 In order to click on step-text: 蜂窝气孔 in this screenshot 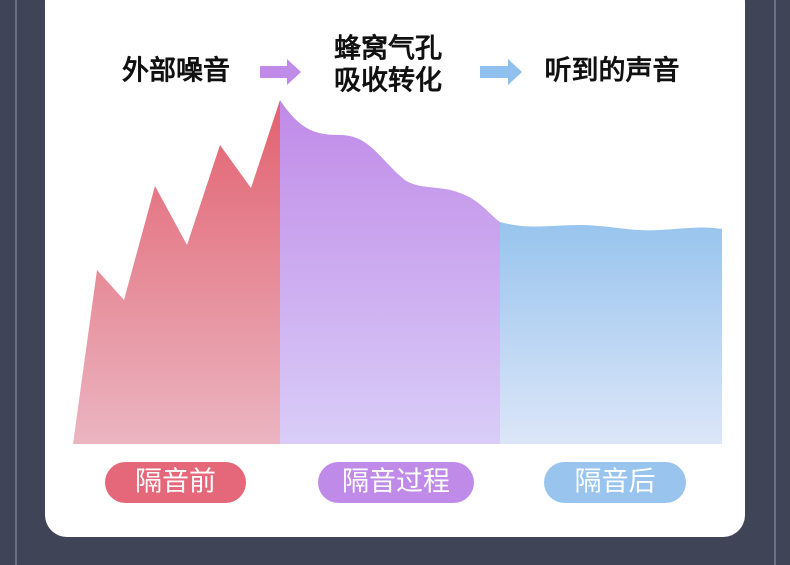, I will do `click(388, 49)`.